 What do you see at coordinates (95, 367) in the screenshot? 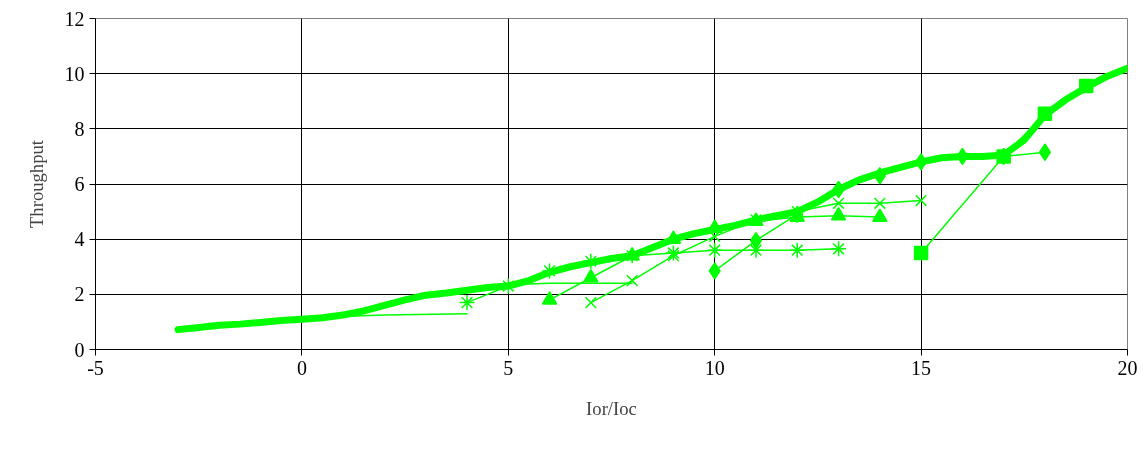
I see `x-tick-label: -5` at bounding box center [95, 367].